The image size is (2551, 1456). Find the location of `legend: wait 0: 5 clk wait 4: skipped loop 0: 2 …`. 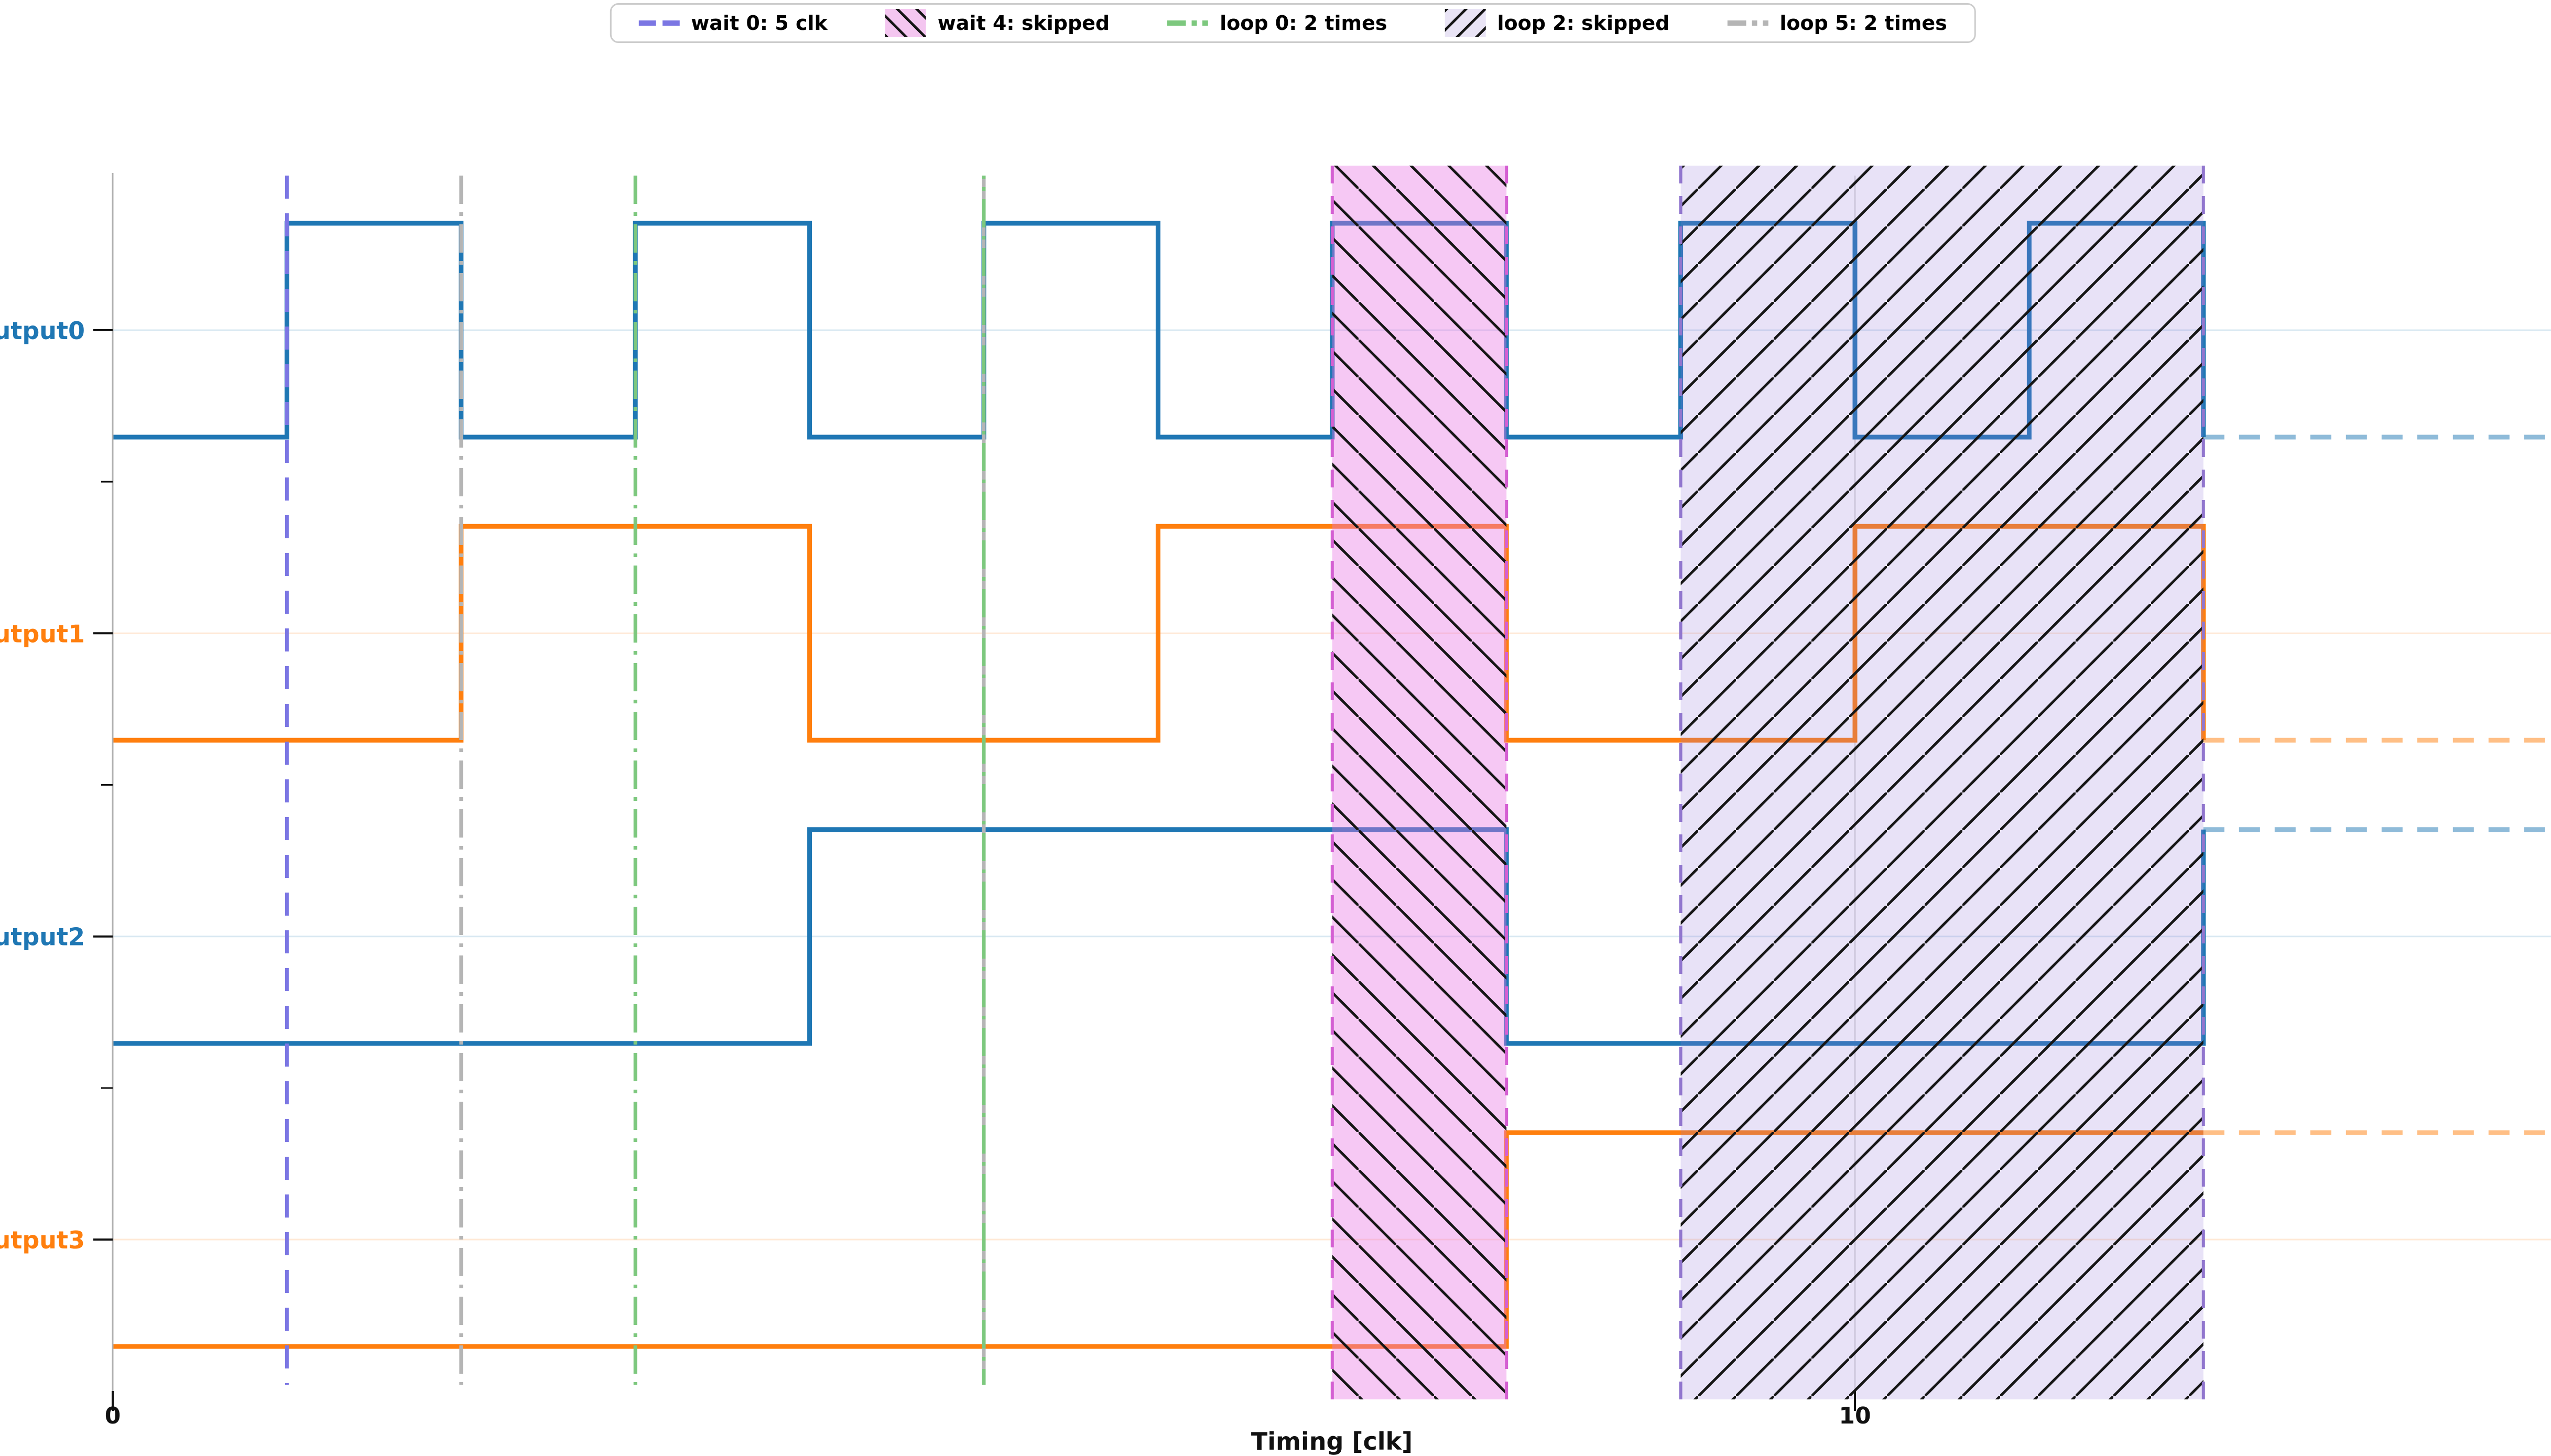

legend: wait 0: 5 clk wait 4: skipped loop 0: 2 … is located at coordinates (1293, 23).